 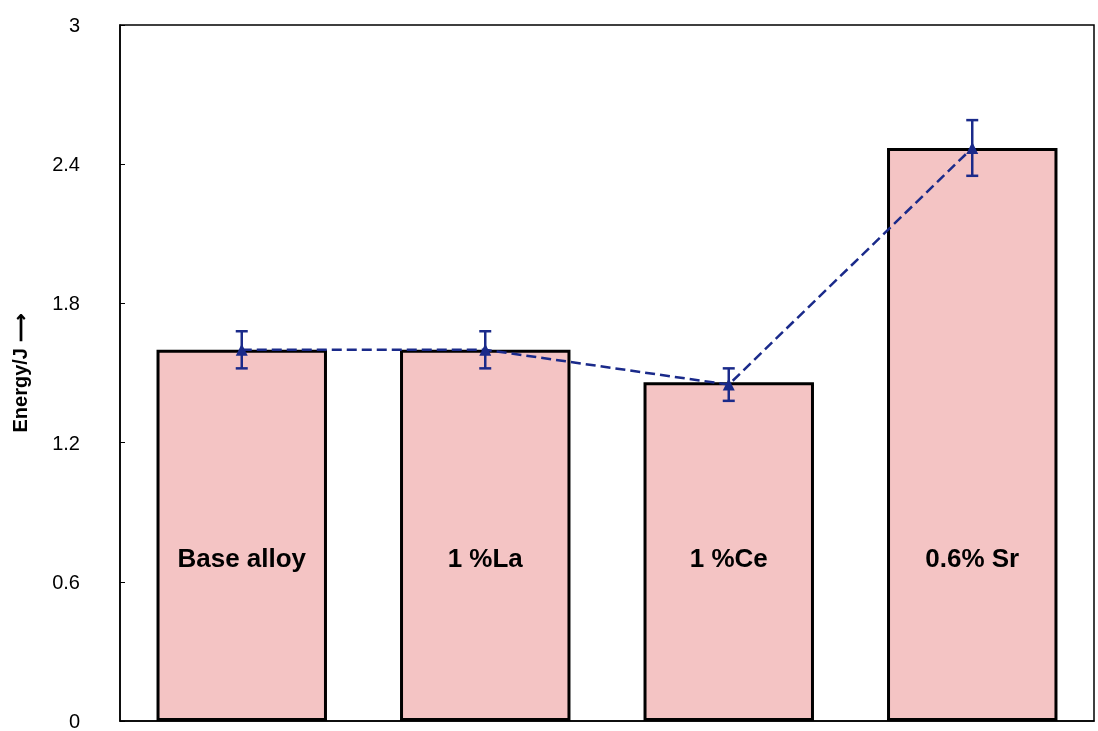 What do you see at coordinates (20, 373) in the screenshot?
I see `y-axis-title: Energy/J ⟶` at bounding box center [20, 373].